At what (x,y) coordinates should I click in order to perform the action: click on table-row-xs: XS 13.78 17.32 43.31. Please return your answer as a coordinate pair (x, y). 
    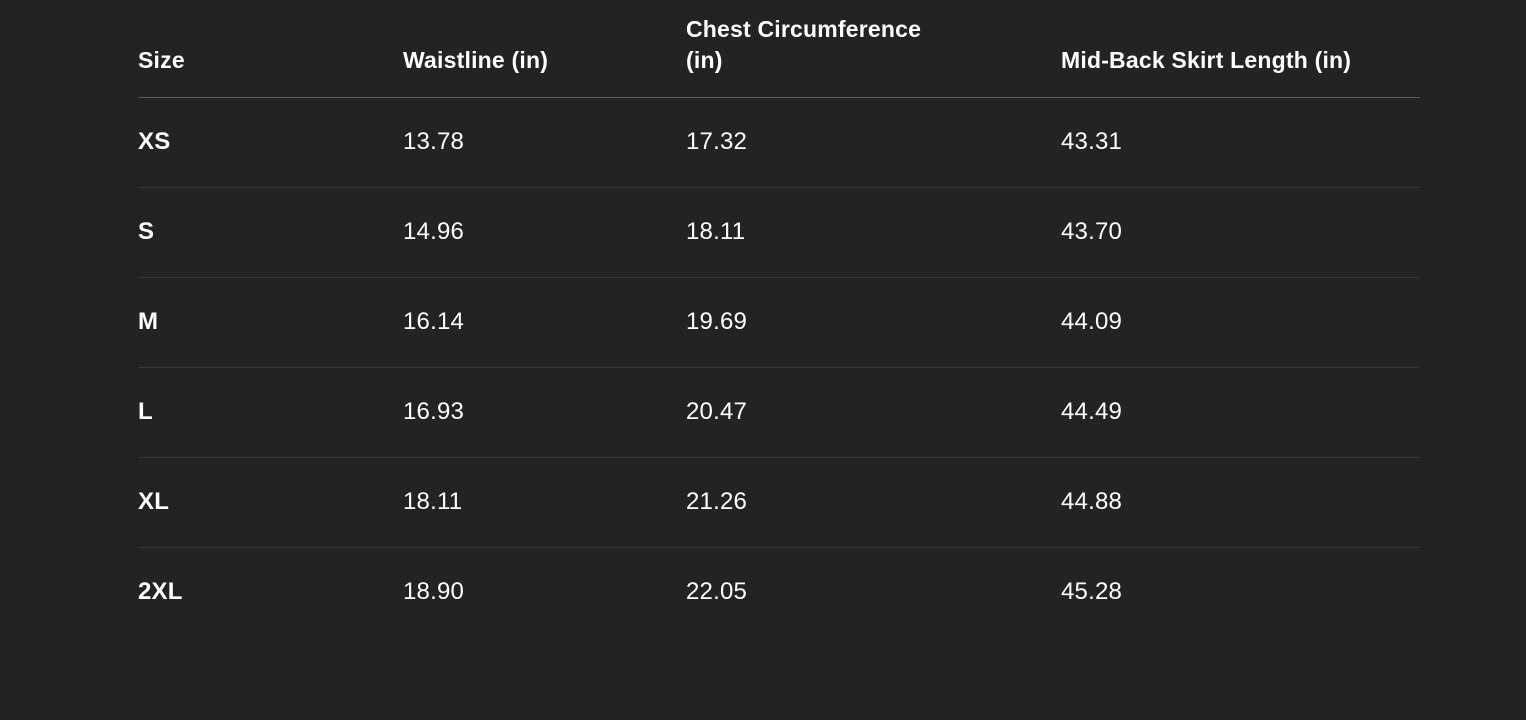
    Looking at the image, I should click on (779, 142).